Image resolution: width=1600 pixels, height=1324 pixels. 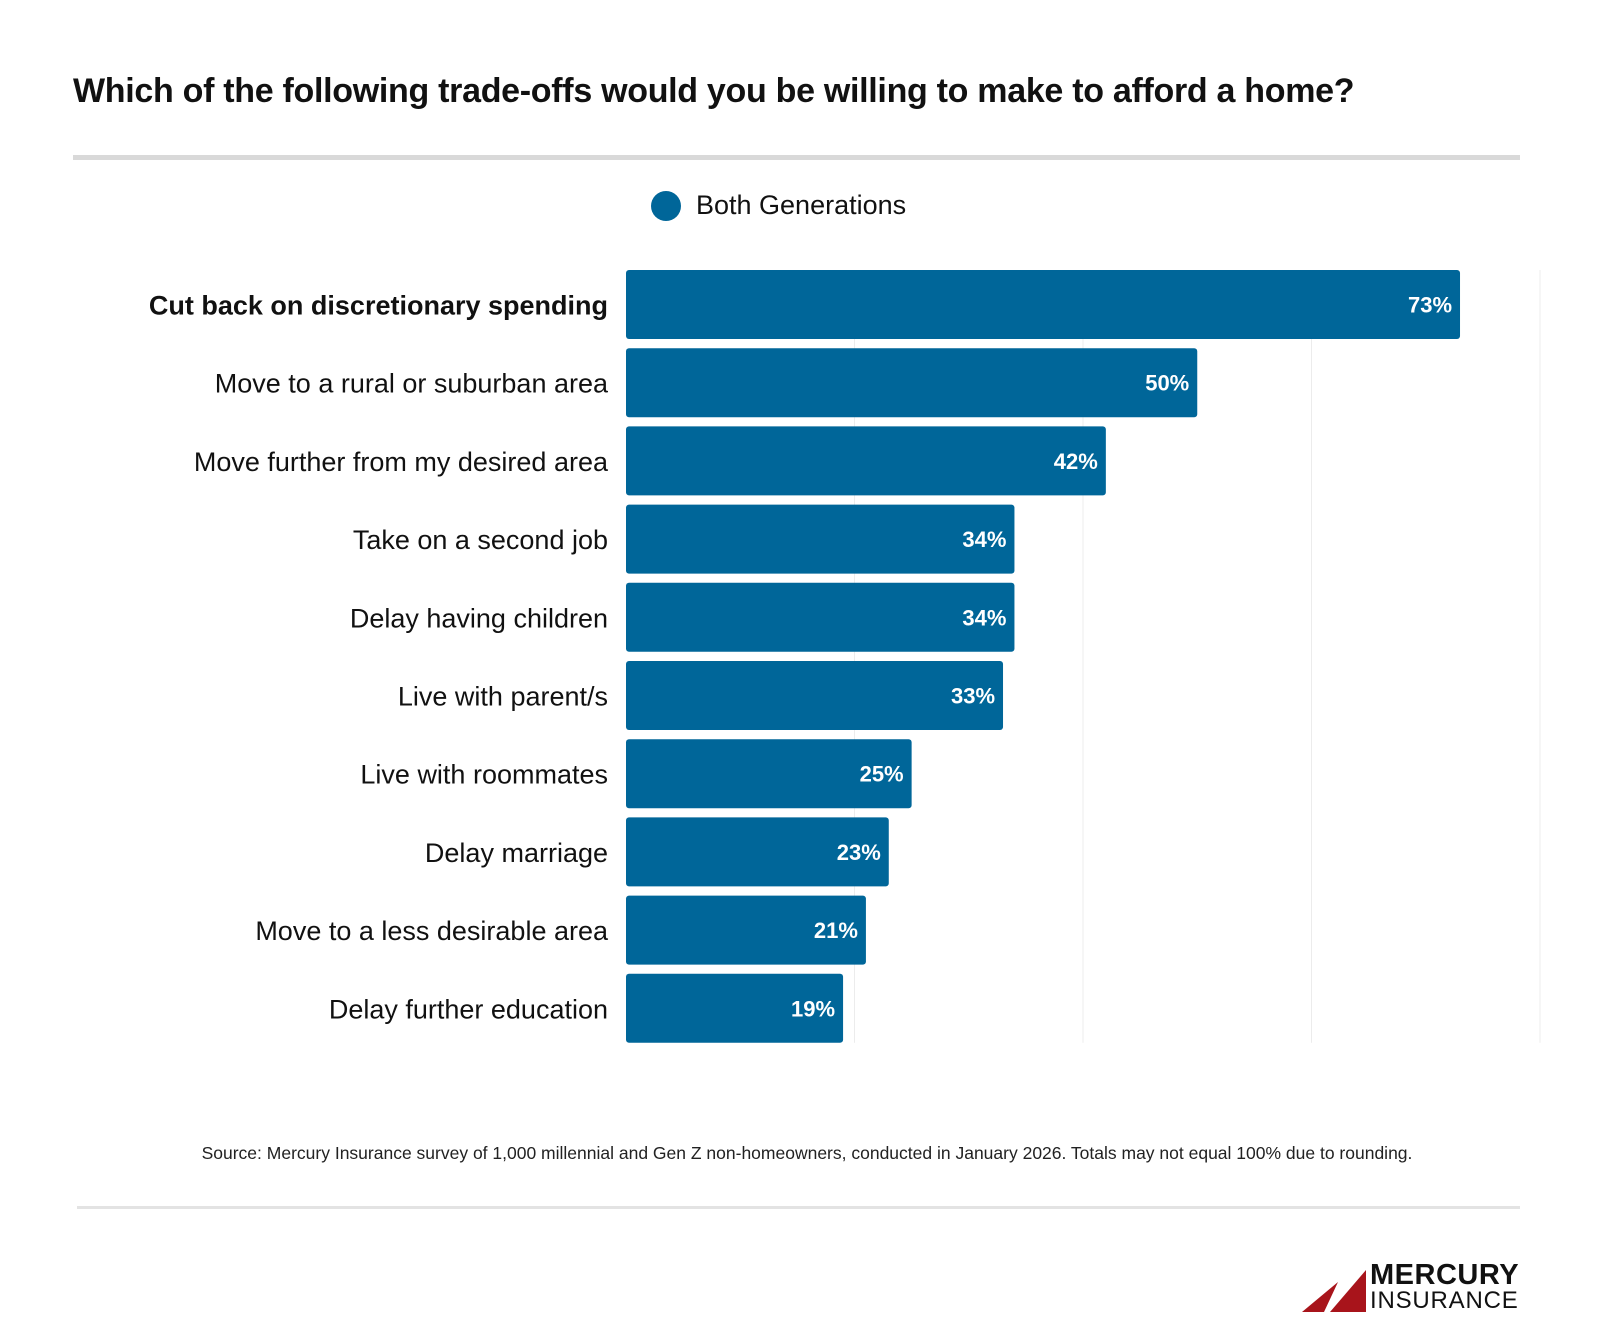 I want to click on logo-mark-icon, so click(x=1334, y=1291).